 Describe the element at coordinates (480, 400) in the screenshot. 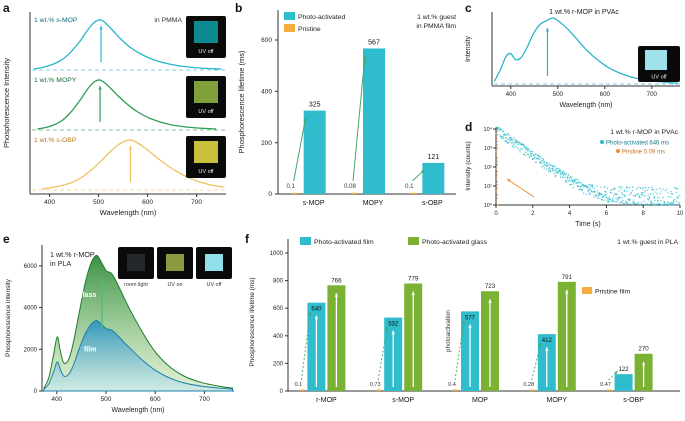

I see `svg-text: MOP` at that location.